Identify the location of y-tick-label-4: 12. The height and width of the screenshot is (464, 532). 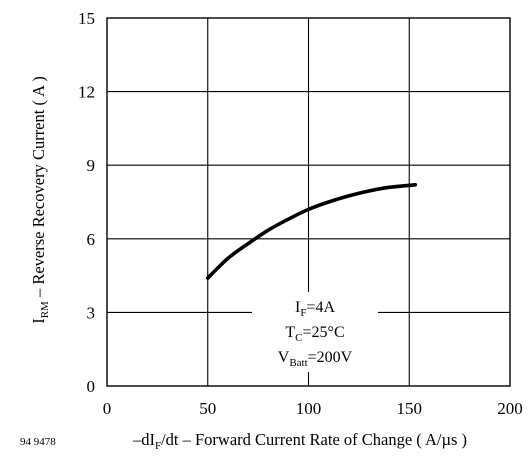
(86, 92).